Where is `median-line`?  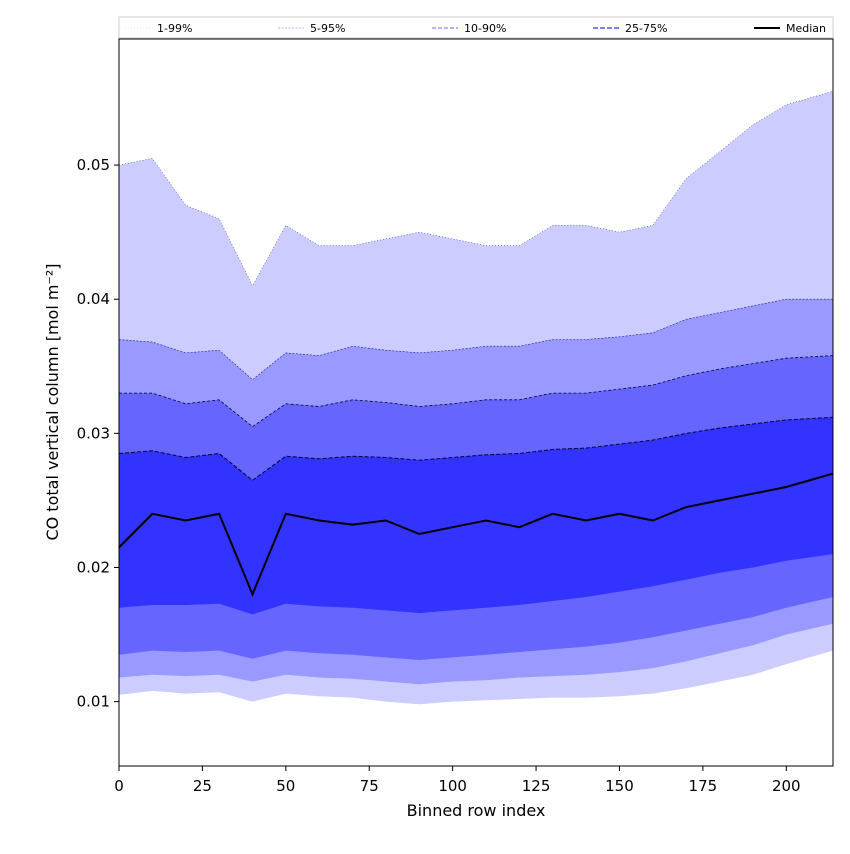
median-line is located at coordinates (476, 534).